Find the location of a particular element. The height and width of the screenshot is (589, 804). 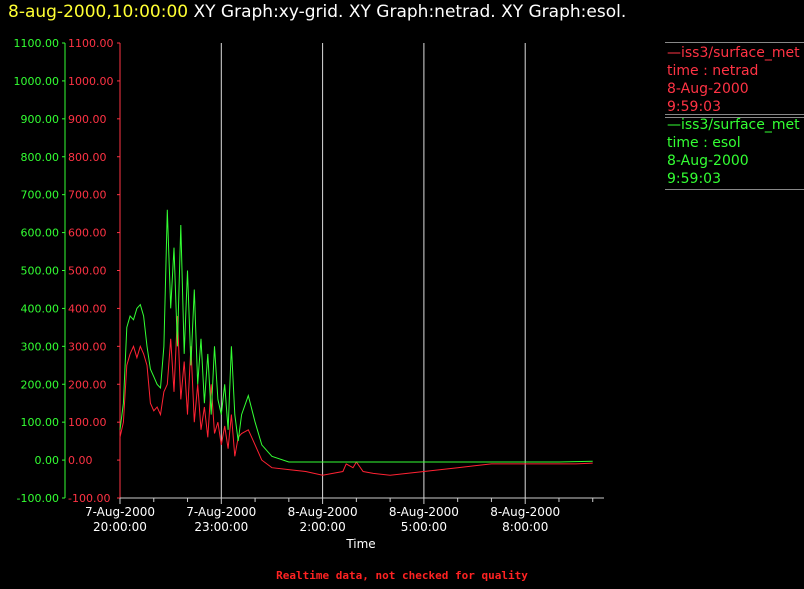

y-tick-label-netrad-8: 700.00 is located at coordinates (87, 195).